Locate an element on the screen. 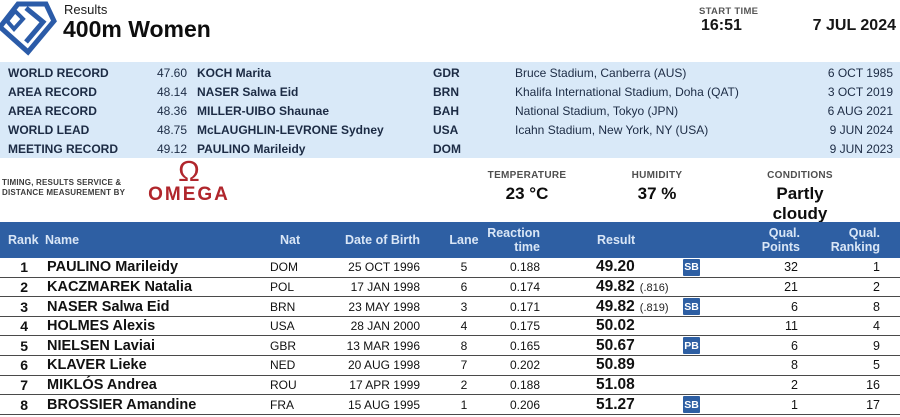 The image size is (900, 417). cell-badge: PB is located at coordinates (693, 346).